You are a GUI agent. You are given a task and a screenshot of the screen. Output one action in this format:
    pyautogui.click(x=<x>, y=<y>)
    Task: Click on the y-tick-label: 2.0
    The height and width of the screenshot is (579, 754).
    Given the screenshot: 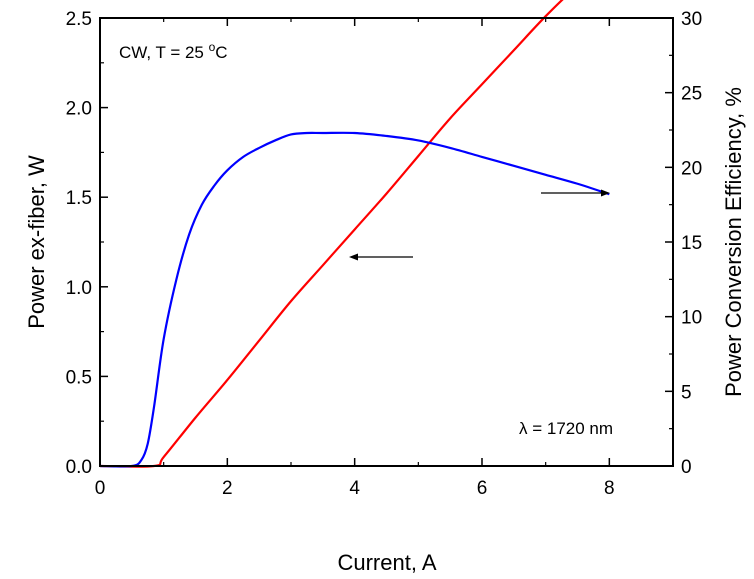 What is the action you would take?
    pyautogui.click(x=79, y=109)
    